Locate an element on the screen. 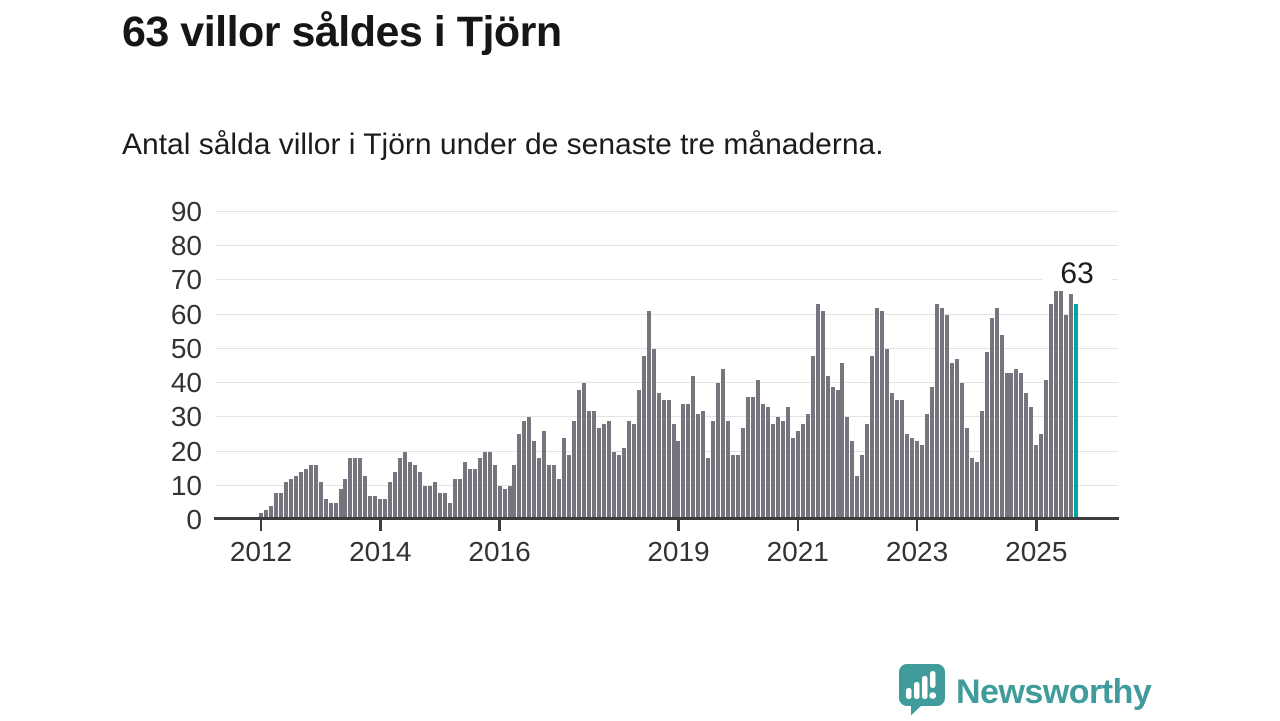 This screenshot has width=1280, height=721. last-value-annotation: 63 is located at coordinates (1077, 274).